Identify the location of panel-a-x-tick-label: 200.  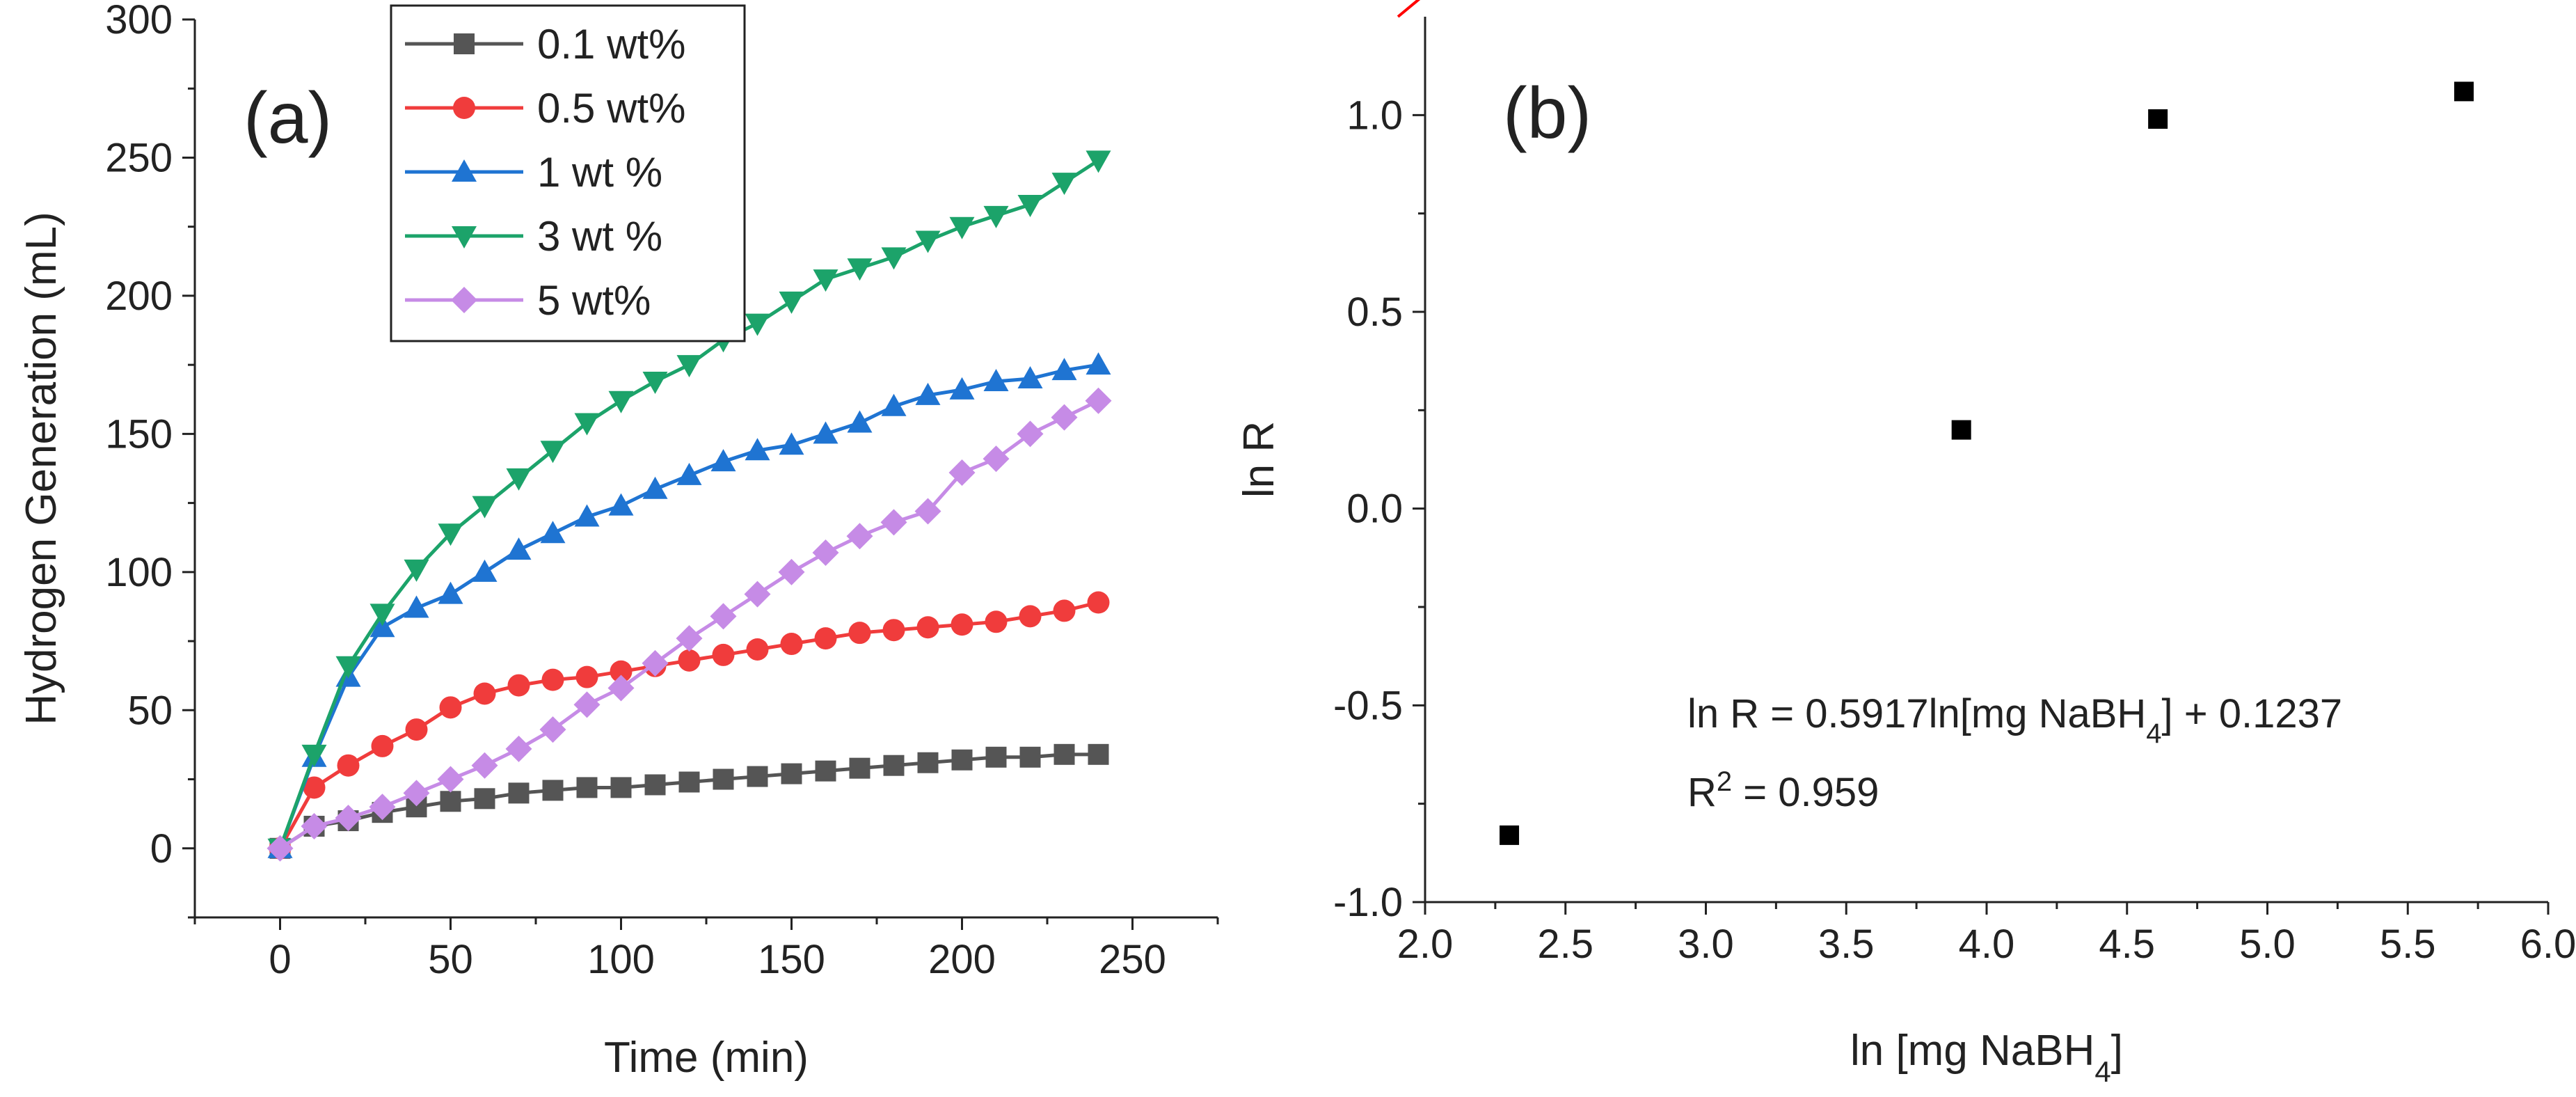
(962, 959).